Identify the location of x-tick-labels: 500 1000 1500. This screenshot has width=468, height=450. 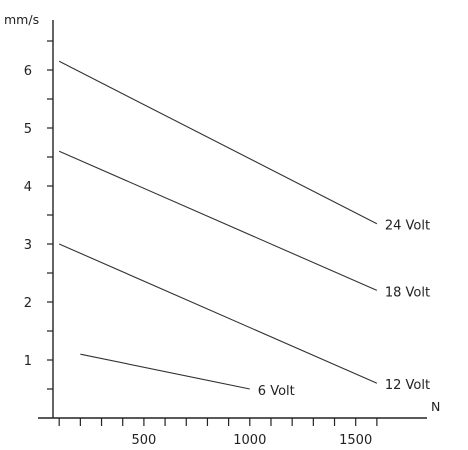
(251, 440).